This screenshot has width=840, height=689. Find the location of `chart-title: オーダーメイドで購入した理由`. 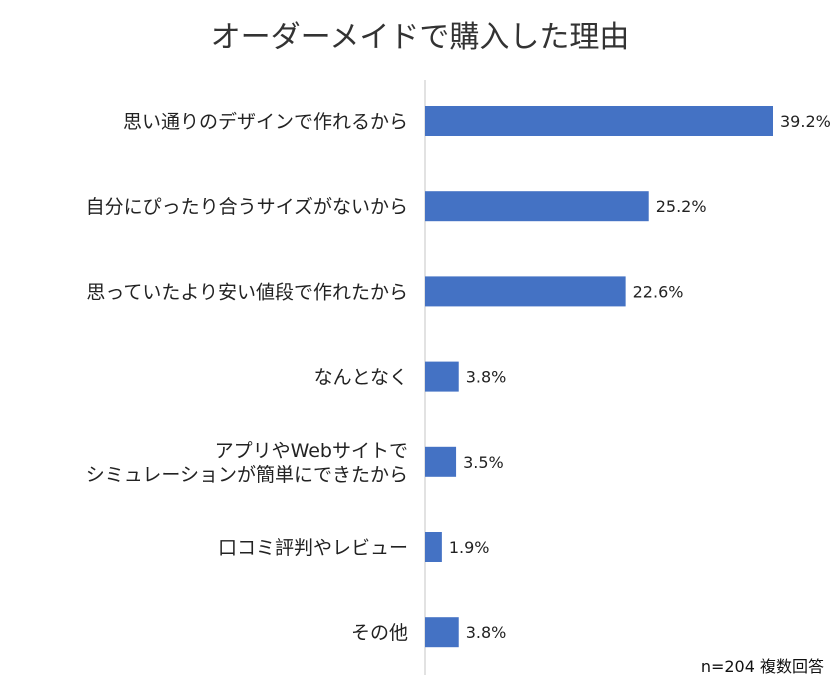

chart-title: オーダーメイドで購入した理由 is located at coordinates (420, 37).